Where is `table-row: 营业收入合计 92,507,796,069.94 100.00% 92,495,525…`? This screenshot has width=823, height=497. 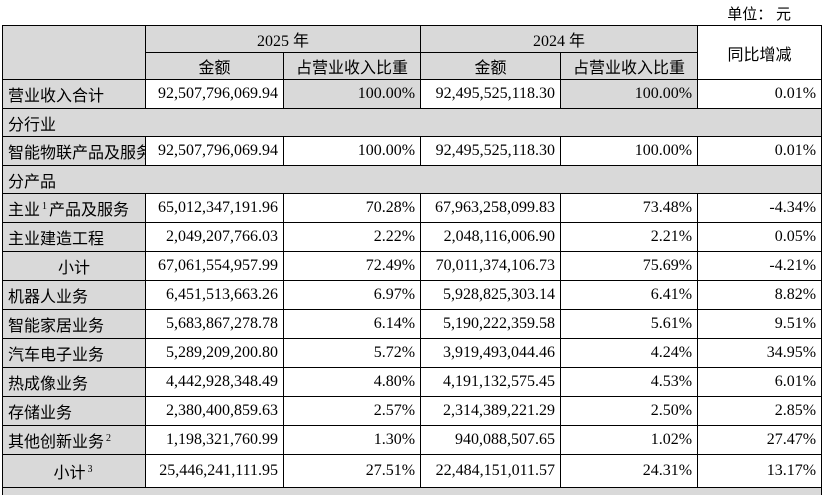
table-row: 营业收入合计 92,507,796,069.94 100.00% 92,495,525… is located at coordinates (412, 94).